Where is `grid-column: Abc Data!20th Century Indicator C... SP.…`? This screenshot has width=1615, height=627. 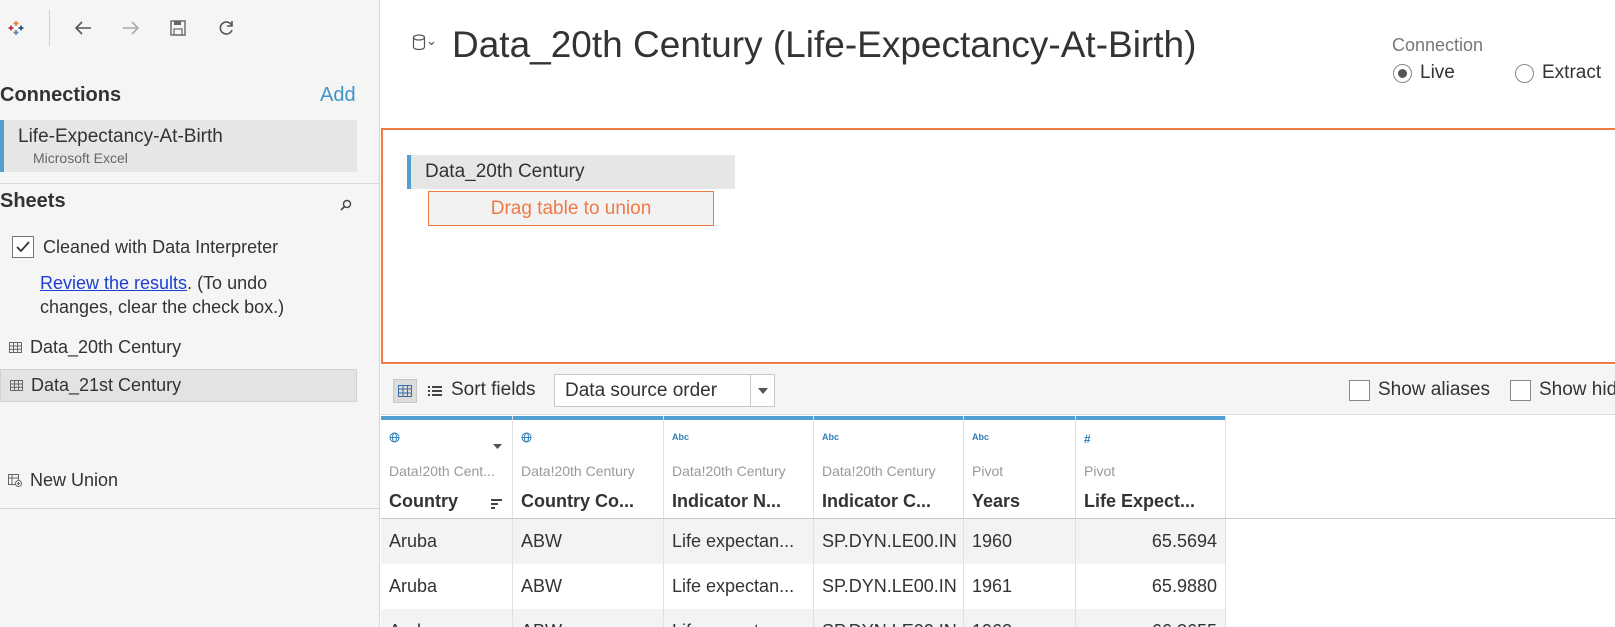
grid-column: Abc Data!20th Century Indicator C... SP.… is located at coordinates (889, 521).